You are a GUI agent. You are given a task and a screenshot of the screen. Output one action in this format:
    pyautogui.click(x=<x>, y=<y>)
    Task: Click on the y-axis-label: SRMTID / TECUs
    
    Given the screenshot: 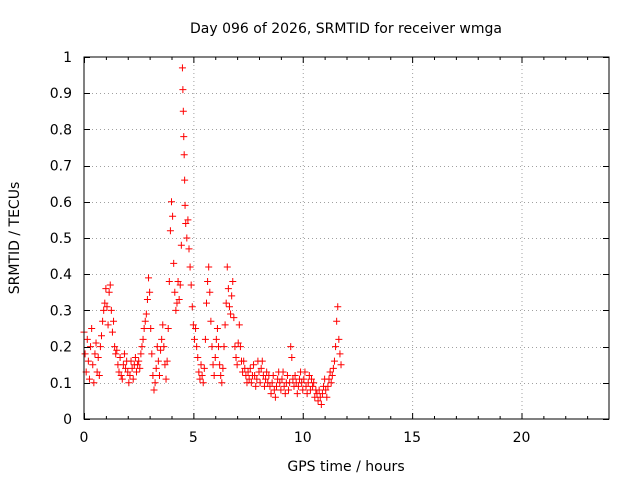 What is the action you would take?
    pyautogui.click(x=15, y=238)
    